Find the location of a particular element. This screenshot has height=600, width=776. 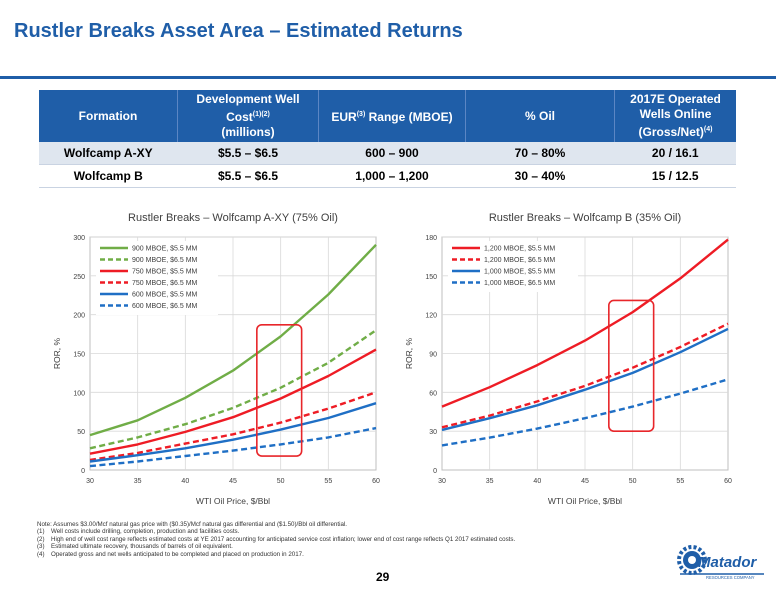

table-cell: 15 / 12.5 is located at coordinates (675, 176).